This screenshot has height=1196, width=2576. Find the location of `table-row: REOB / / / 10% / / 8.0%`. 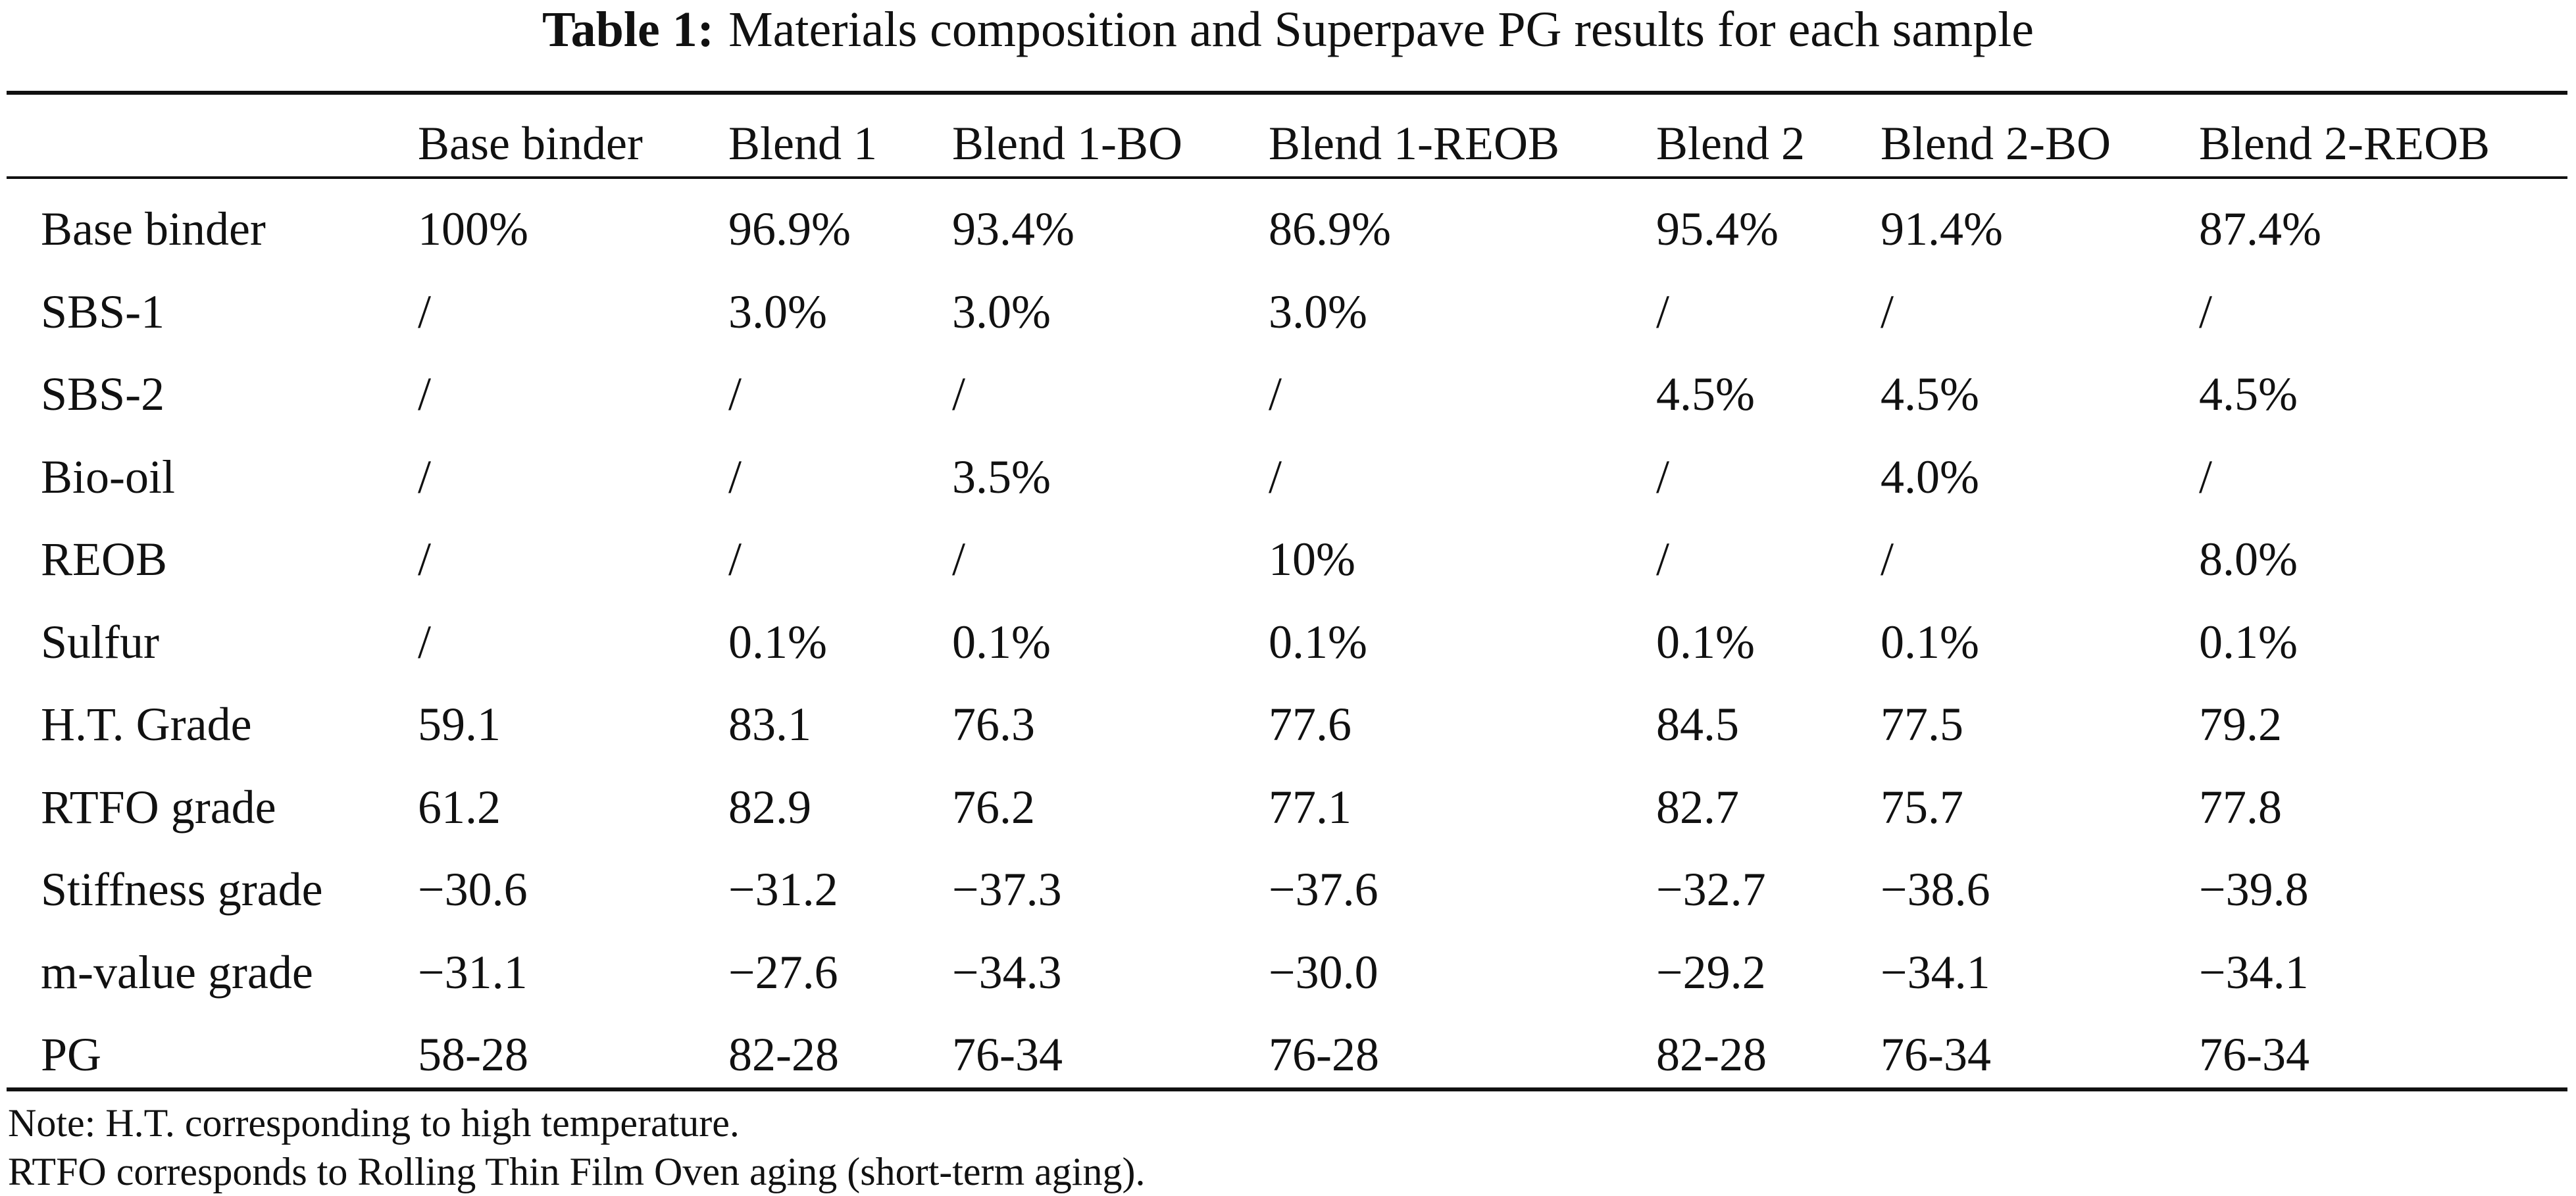

table-row: REOB / / / 10% / / 8.0% is located at coordinates (1288, 559).